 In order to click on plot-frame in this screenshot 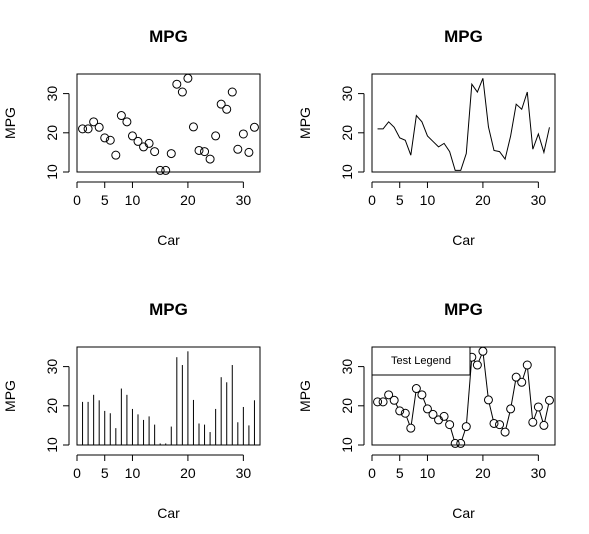, I will do `click(463, 123)`.